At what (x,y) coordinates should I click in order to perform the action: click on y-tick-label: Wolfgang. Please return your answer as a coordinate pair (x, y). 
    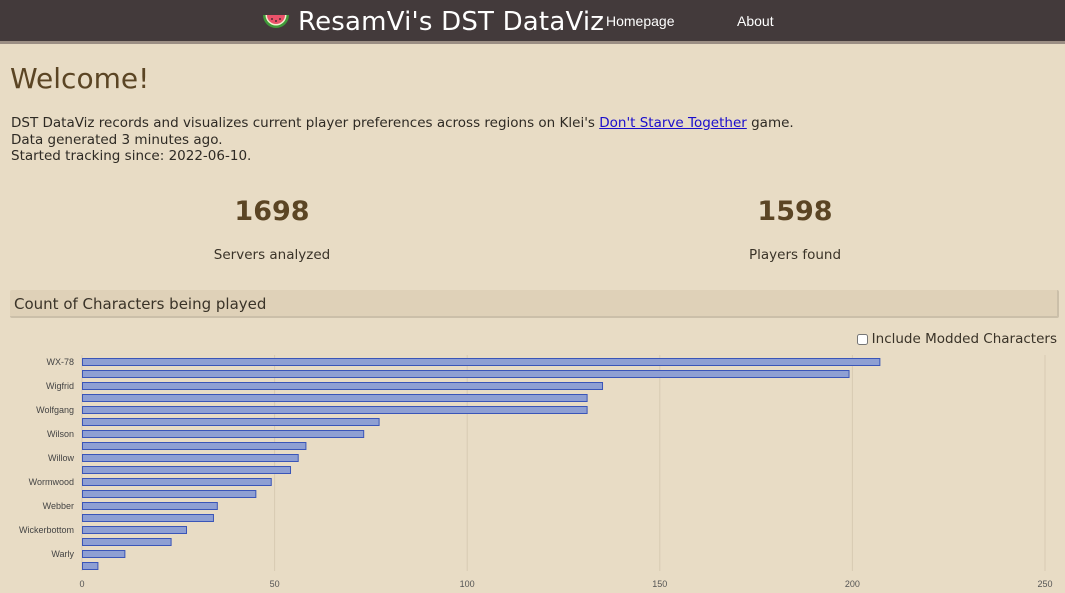
    Looking at the image, I should click on (55, 410).